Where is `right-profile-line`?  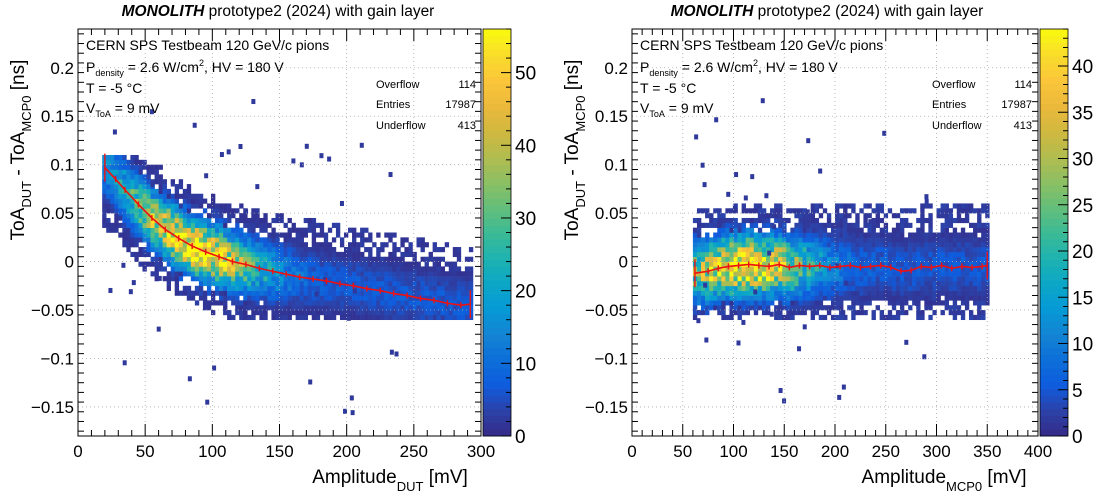 right-profile-line is located at coordinates (841, 269).